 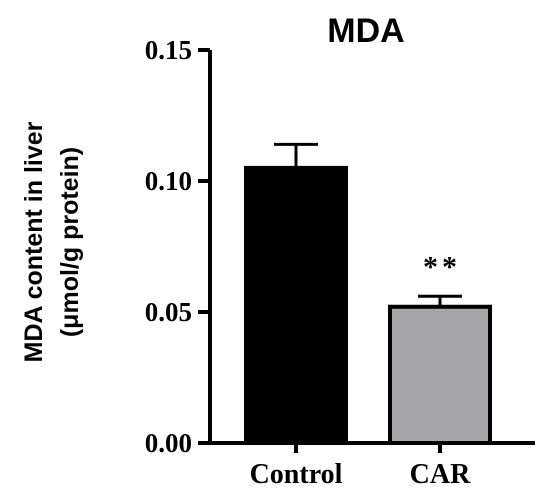 I want to click on significance-marker: **, so click(x=442, y=266).